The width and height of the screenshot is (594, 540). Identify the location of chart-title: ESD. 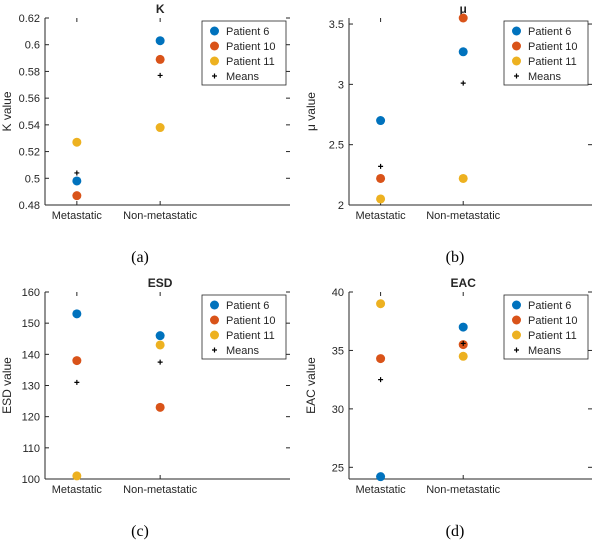
(160, 283).